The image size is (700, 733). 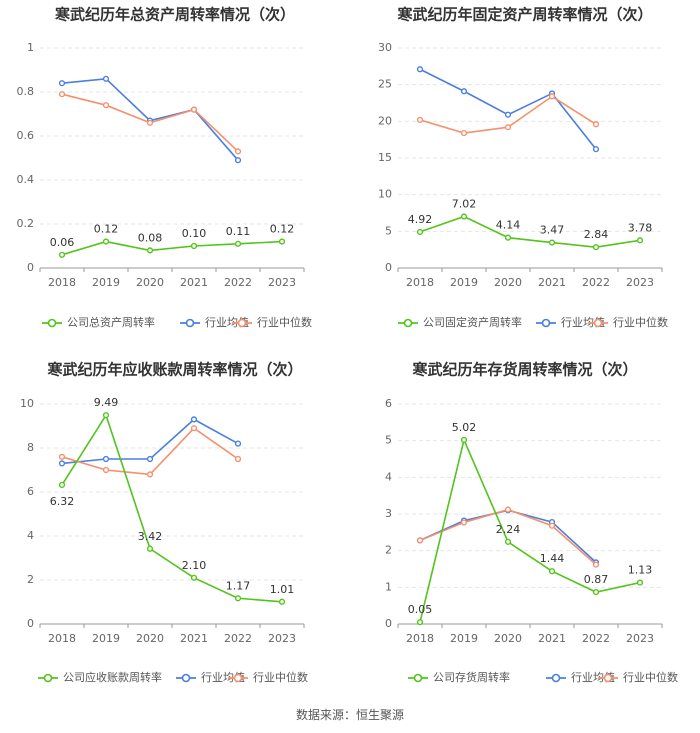 What do you see at coordinates (596, 282) in the screenshot?
I see `x-tick-label: 2022` at bounding box center [596, 282].